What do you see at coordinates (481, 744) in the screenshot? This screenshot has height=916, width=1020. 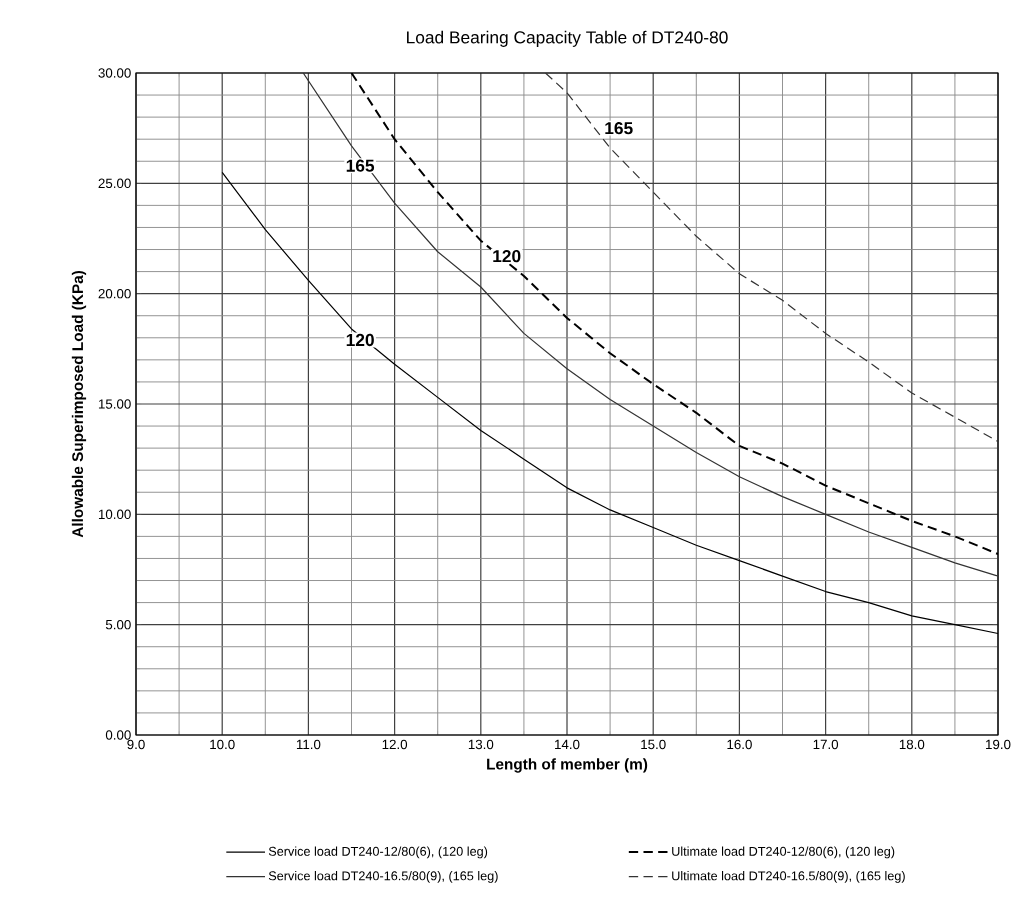 I see `x-tick-label: 13.0` at bounding box center [481, 744].